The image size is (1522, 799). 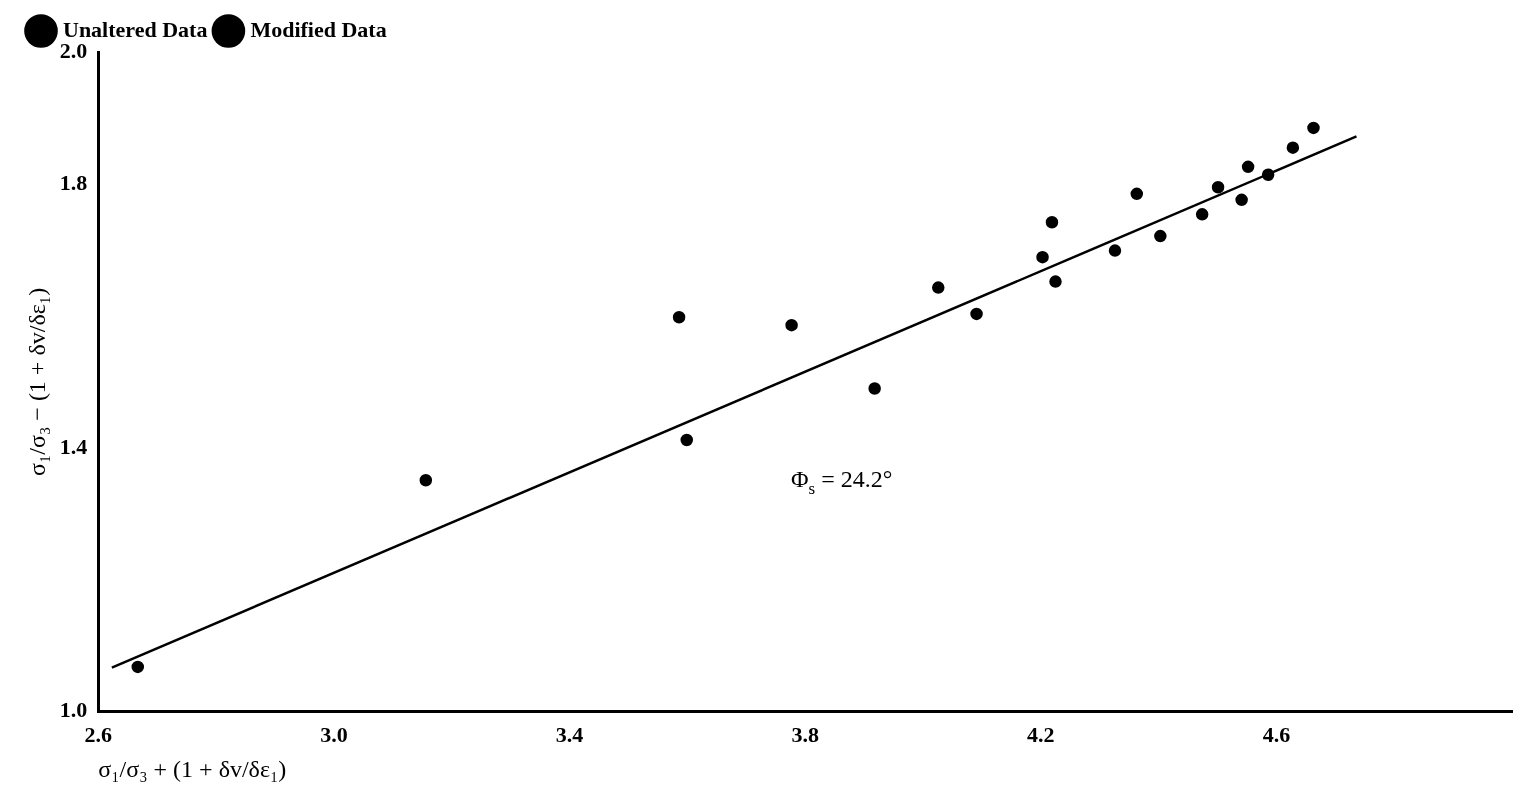 I want to click on y-axis-title: σ₁/σ₃ − (1 + δv/δε₁), so click(x=36, y=381).